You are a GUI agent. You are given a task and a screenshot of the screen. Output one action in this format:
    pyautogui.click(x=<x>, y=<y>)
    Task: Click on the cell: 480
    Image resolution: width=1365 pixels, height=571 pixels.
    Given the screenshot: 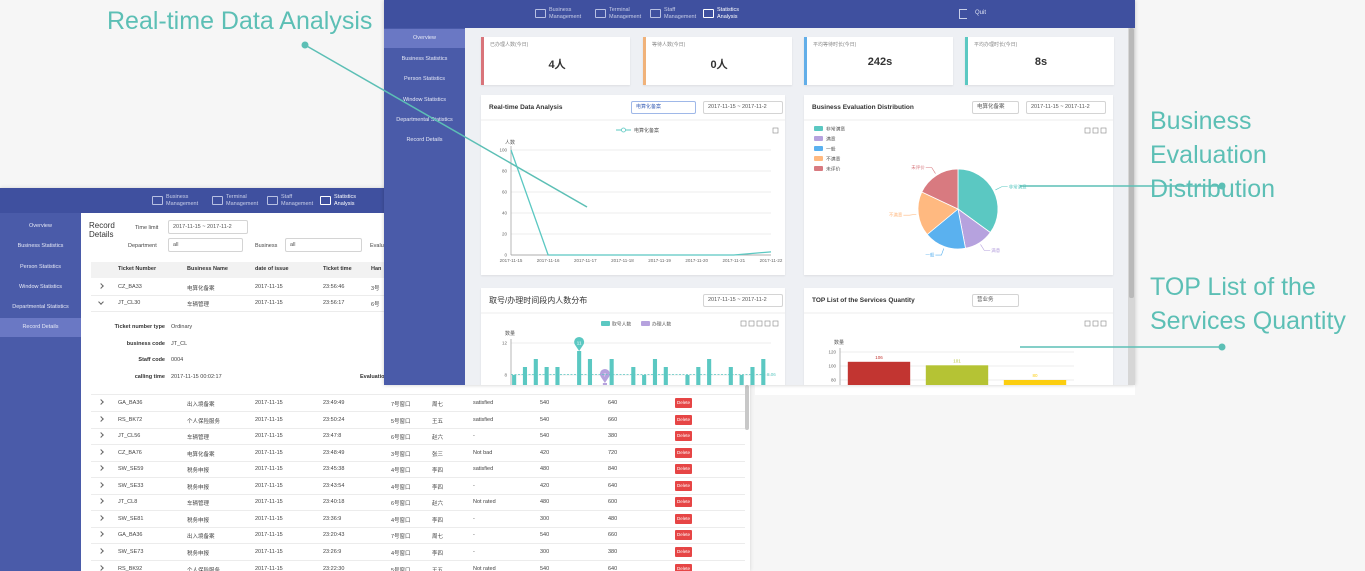 What is the action you would take?
    pyautogui.click(x=613, y=518)
    